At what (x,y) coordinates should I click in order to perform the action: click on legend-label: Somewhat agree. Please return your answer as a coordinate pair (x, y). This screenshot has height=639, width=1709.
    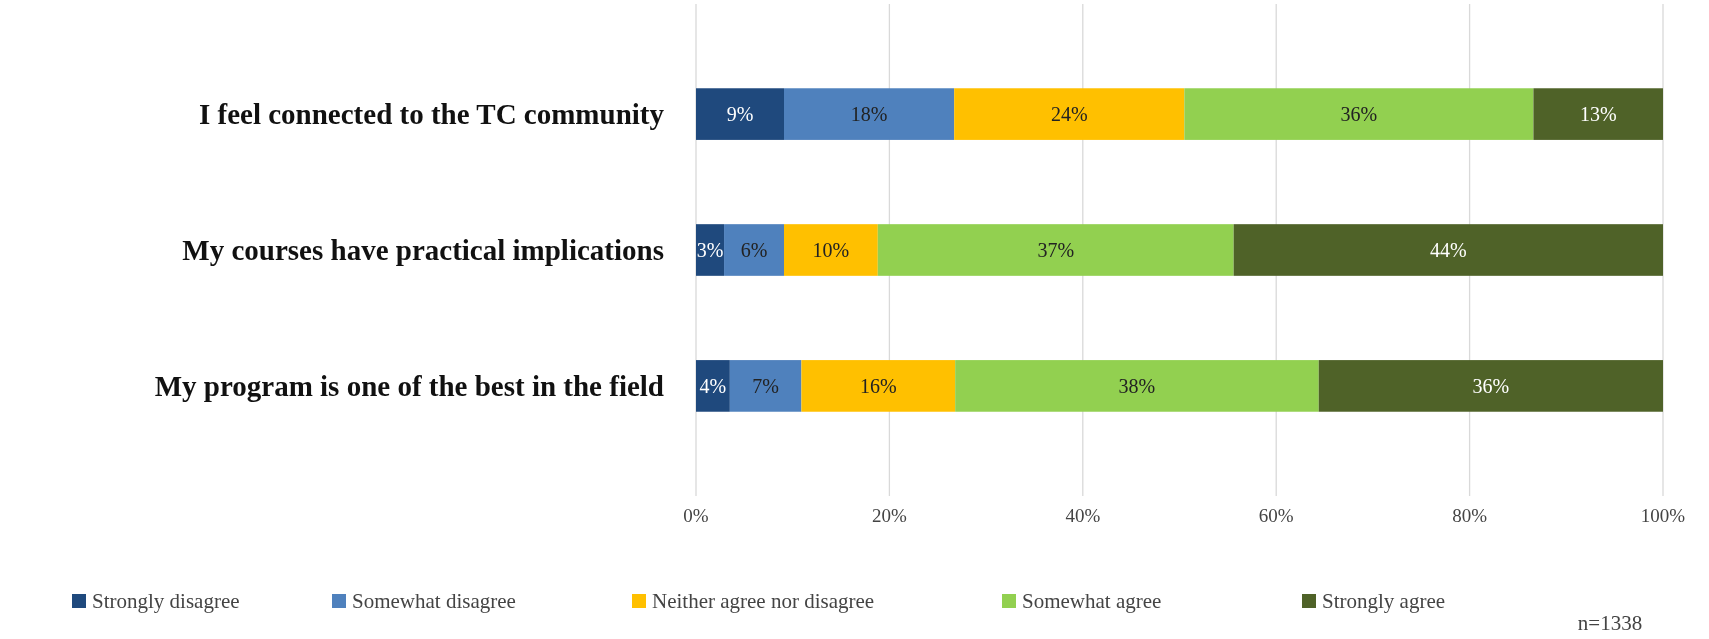
    Looking at the image, I should click on (1092, 601).